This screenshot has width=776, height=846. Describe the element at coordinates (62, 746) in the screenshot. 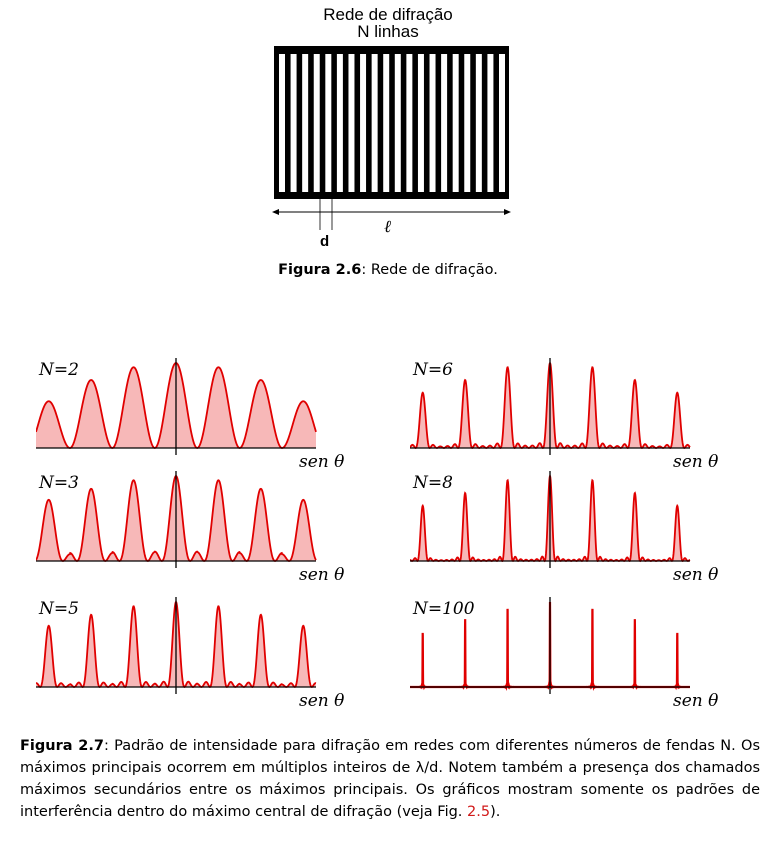

I see `figure-2-7-label: Figura 2.7` at that location.